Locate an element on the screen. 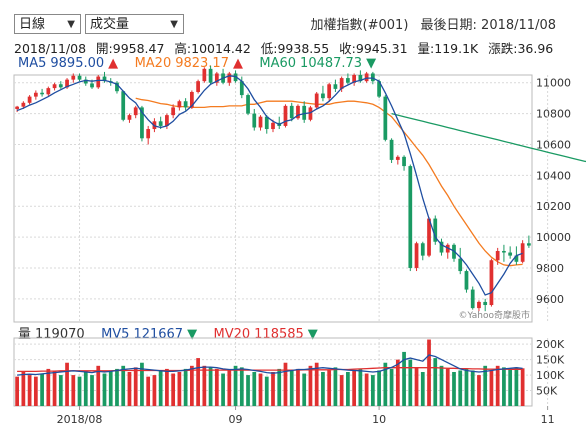 This screenshot has width=586, height=445. volume-tick-label: 150K is located at coordinates (550, 360).